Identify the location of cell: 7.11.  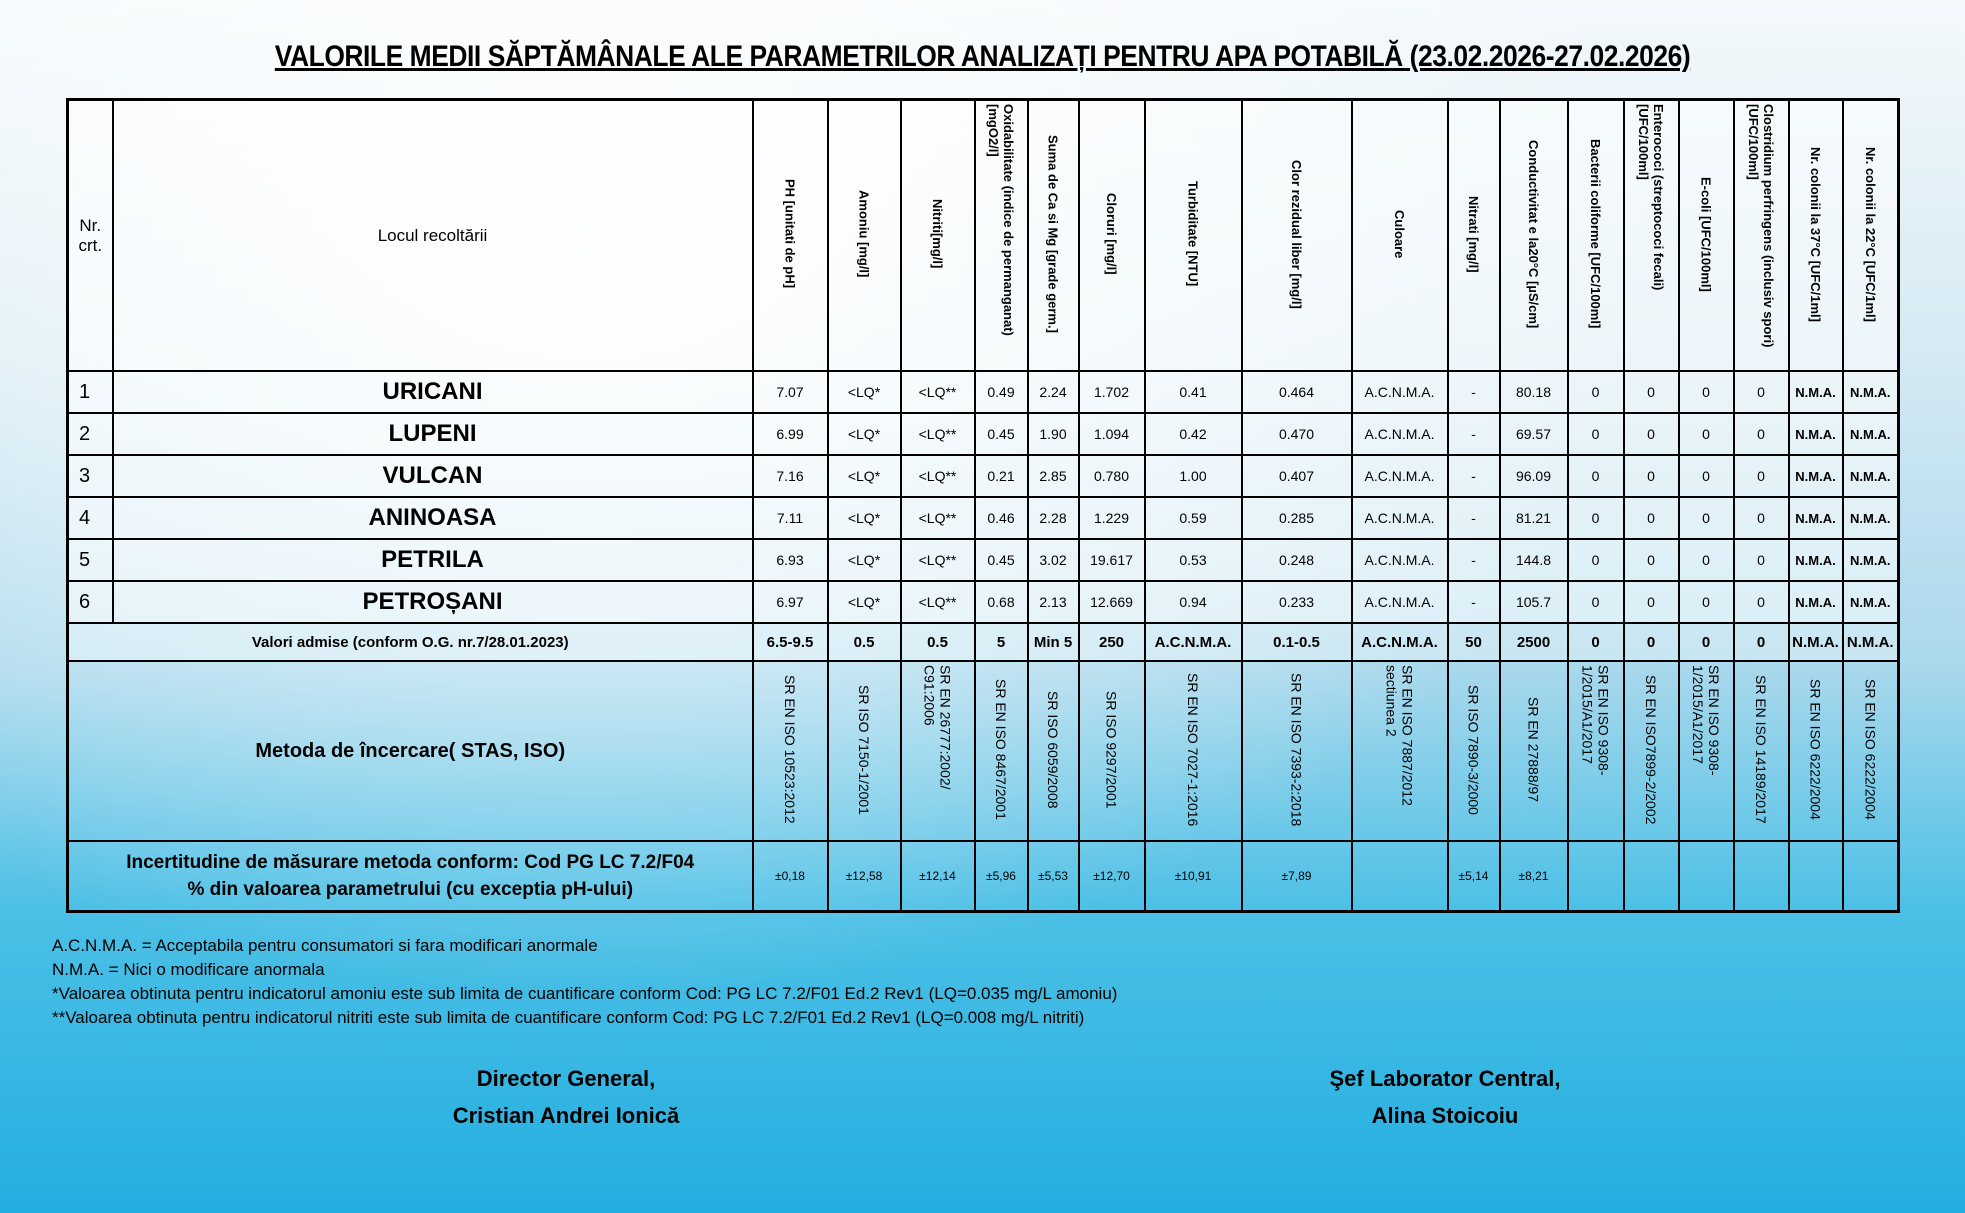
(790, 518).